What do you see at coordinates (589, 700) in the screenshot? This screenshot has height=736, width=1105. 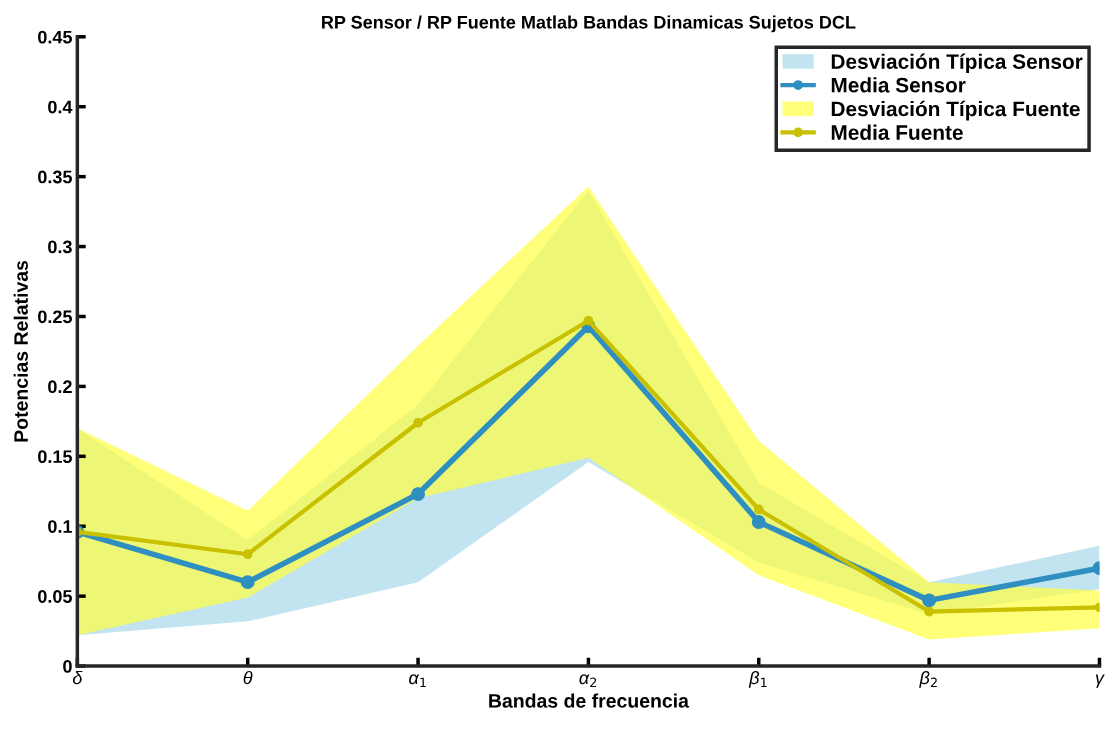 I see `x-axis-title: Bandas de frecuencia` at bounding box center [589, 700].